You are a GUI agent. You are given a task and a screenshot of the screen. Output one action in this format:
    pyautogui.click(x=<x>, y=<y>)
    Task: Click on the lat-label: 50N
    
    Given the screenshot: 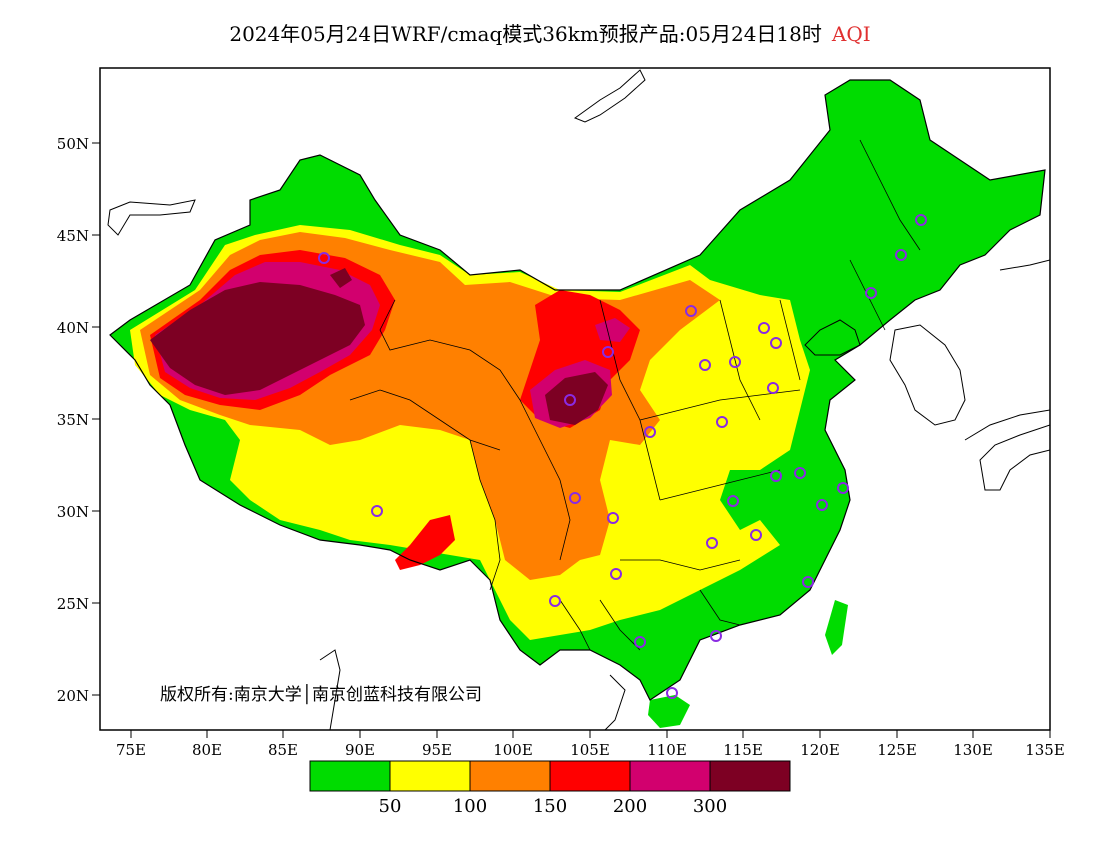 What is the action you would take?
    pyautogui.click(x=73, y=144)
    